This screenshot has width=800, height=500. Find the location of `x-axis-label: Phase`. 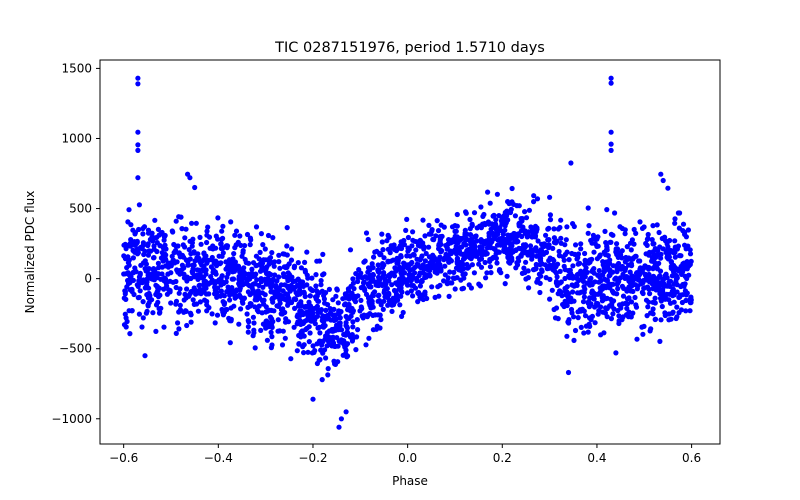

x-axis-label: Phase is located at coordinates (410, 481).